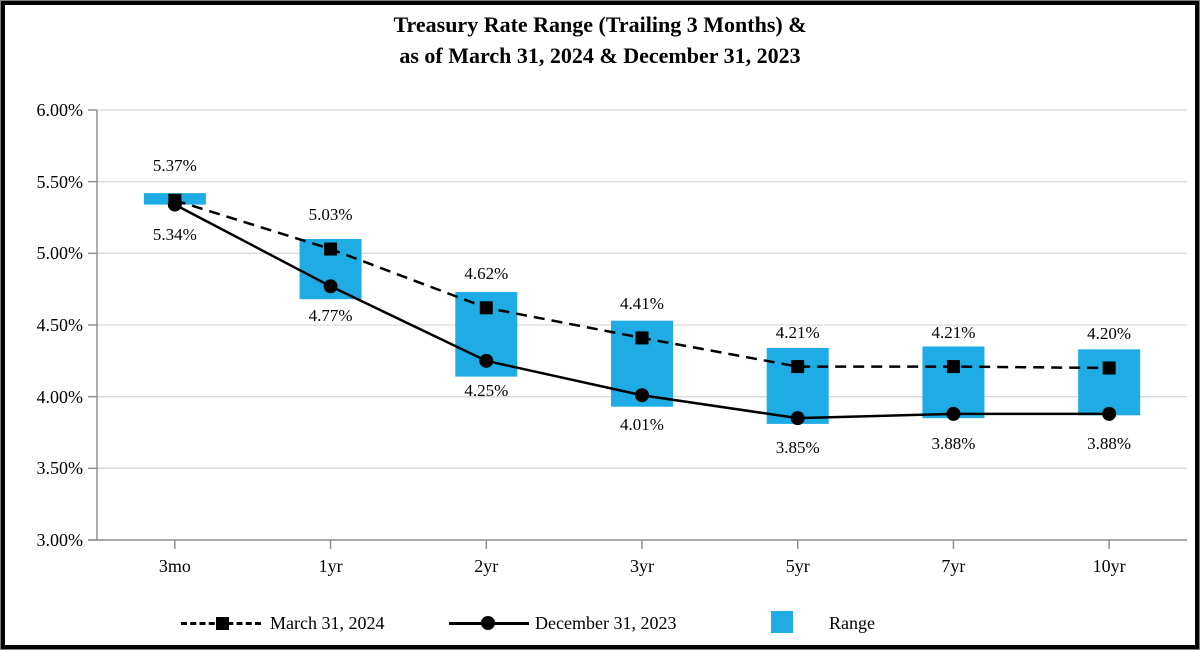  What do you see at coordinates (852, 623) in the screenshot?
I see `legend-label-range: Range` at bounding box center [852, 623].